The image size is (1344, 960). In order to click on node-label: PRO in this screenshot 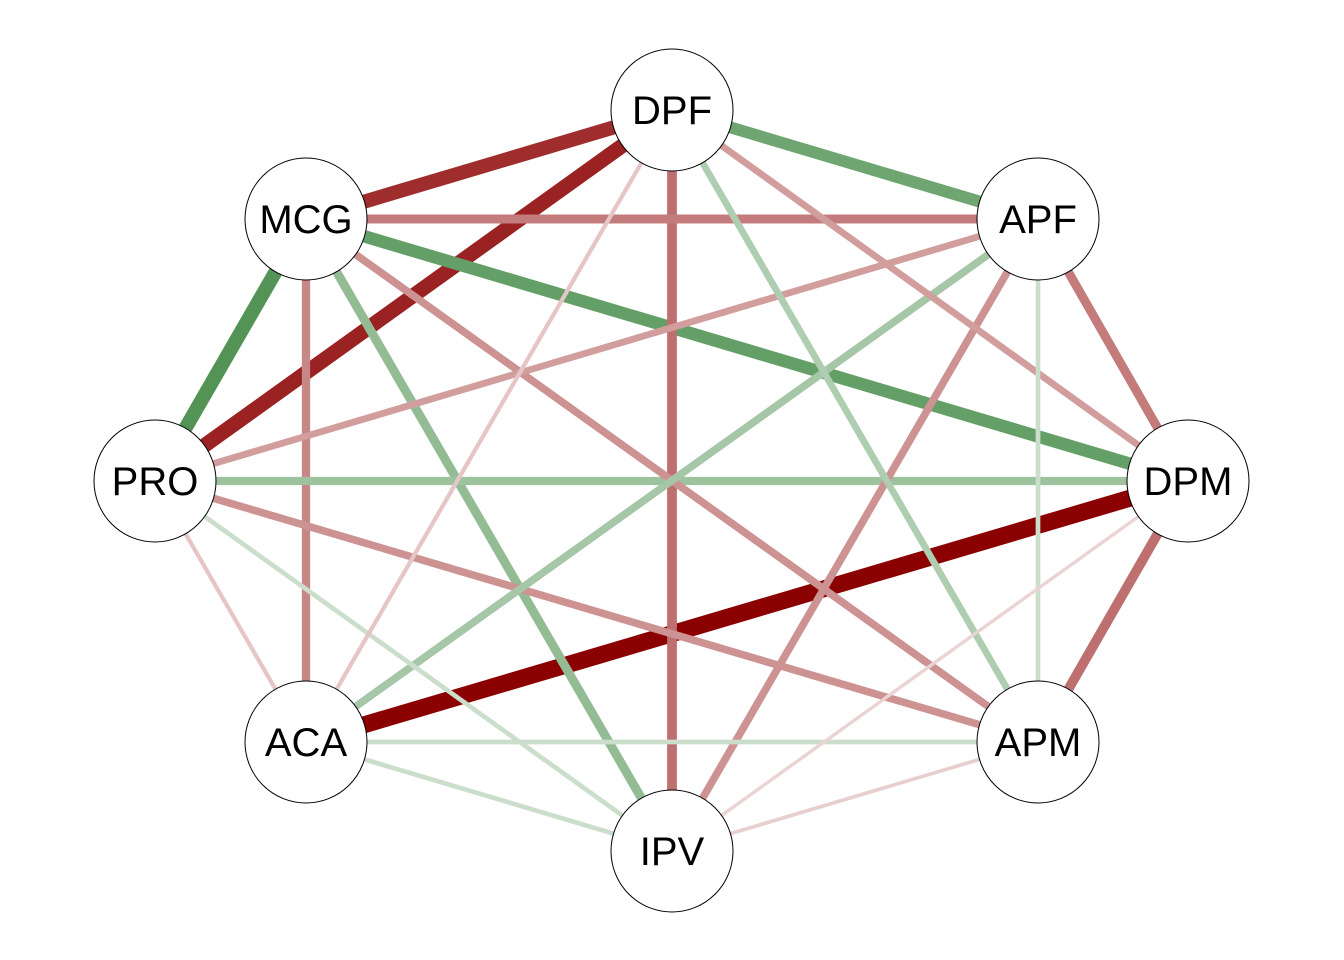, I will do `click(155, 482)`.